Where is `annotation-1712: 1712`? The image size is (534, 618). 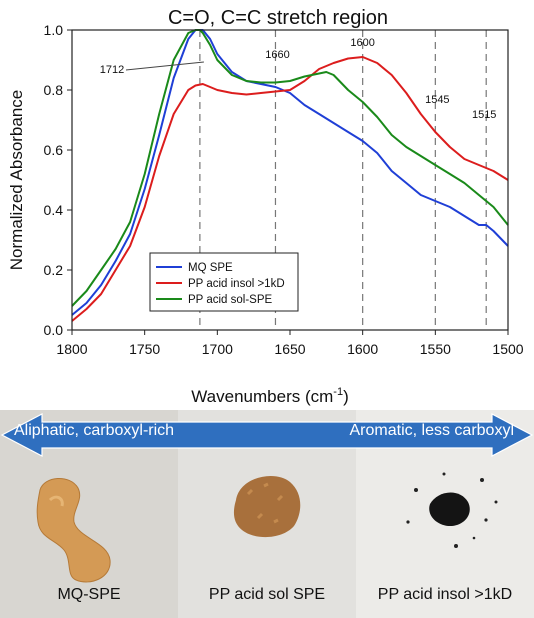
annotation-1712: 1712 is located at coordinates (112, 70).